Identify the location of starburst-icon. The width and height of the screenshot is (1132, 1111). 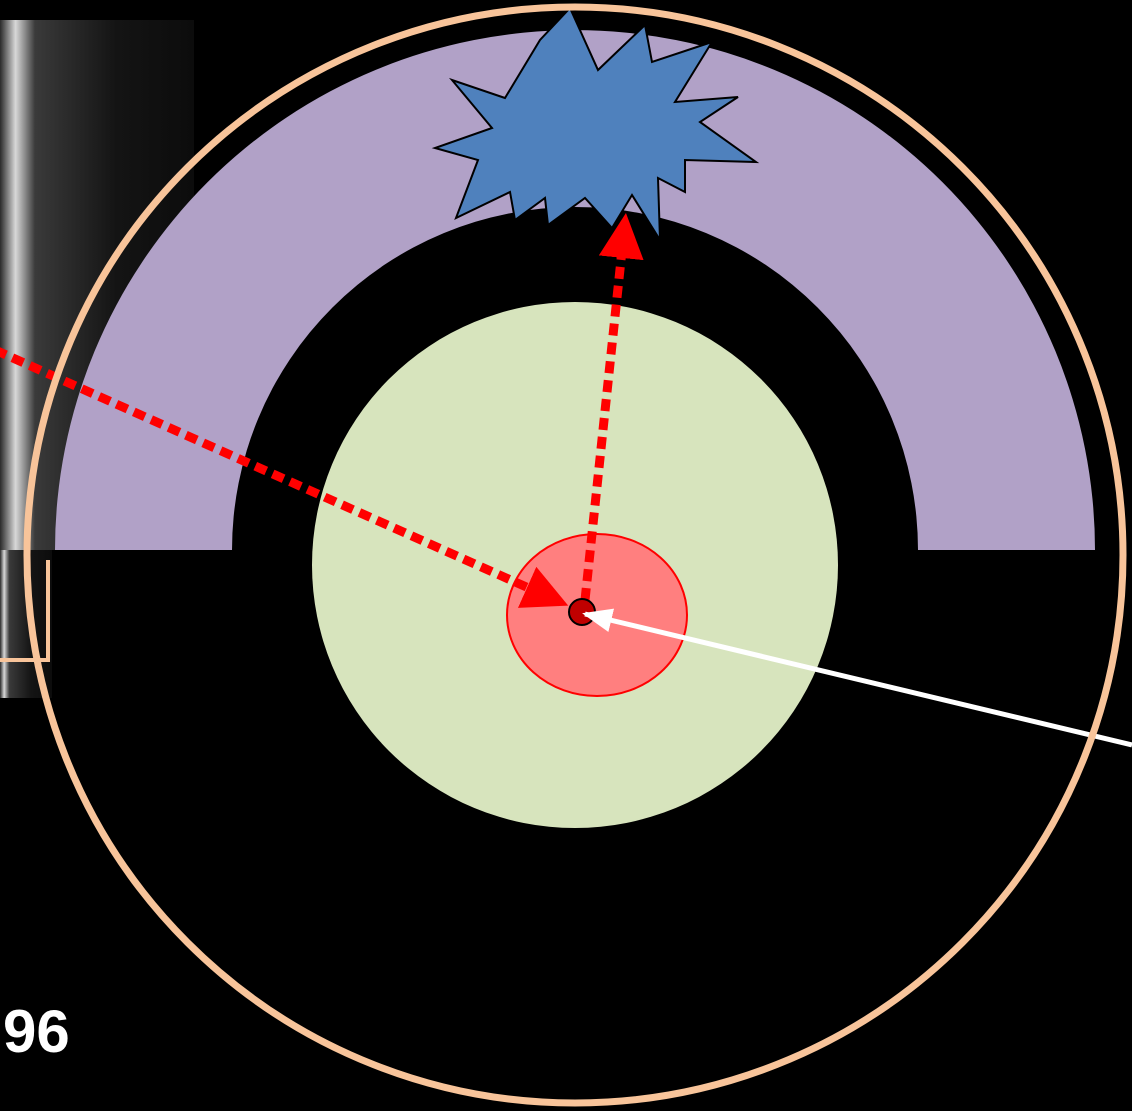
(595, 125).